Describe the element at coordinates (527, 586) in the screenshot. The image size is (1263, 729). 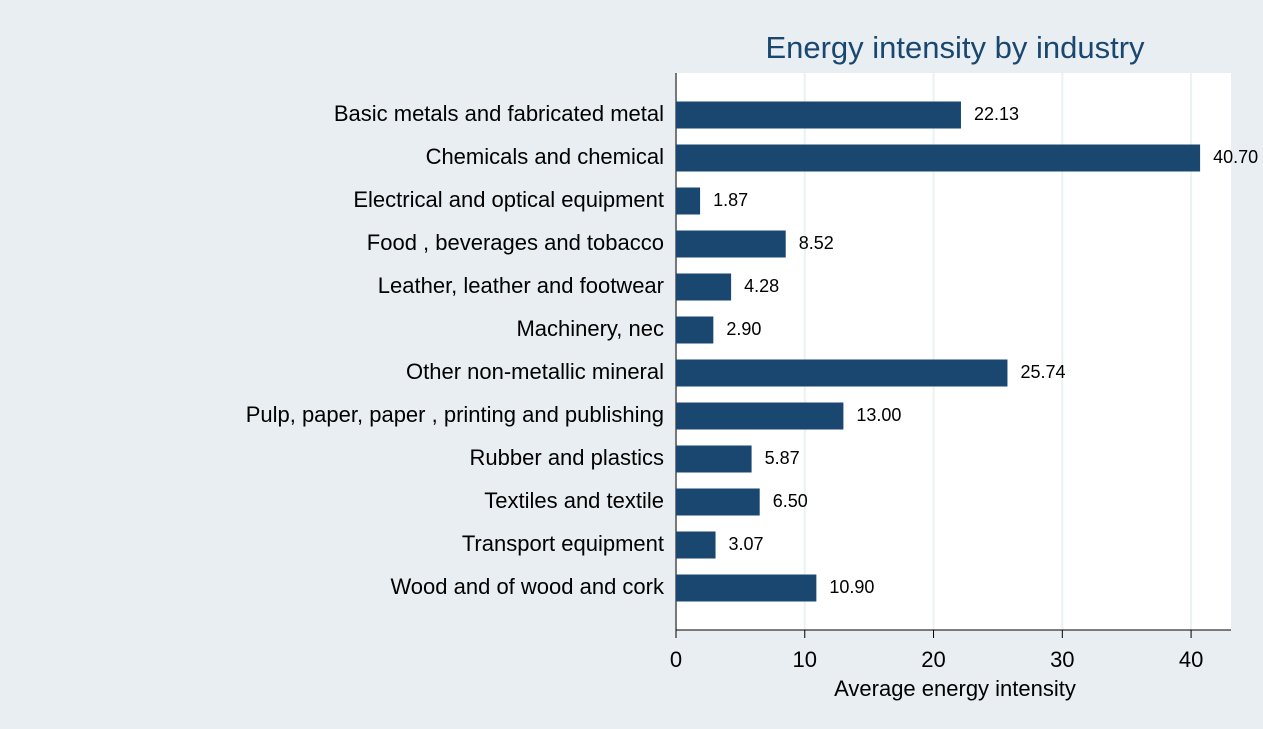
I see `y-tick-label: Wood and of wood and cork` at that location.